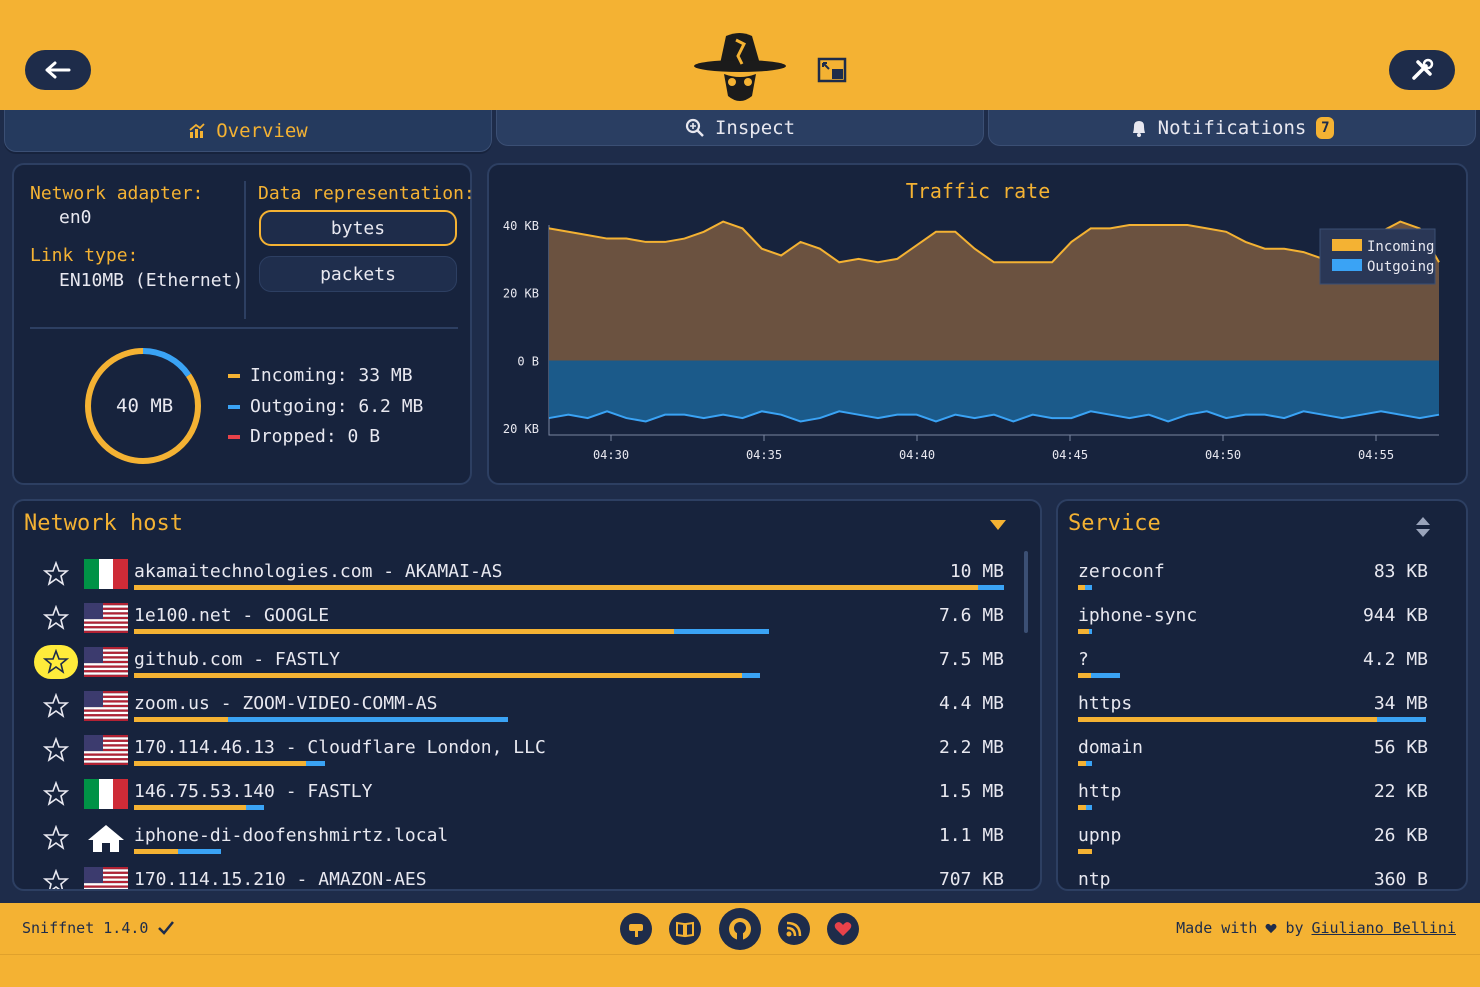 This screenshot has height=987, width=1480. Describe the element at coordinates (971, 879) in the screenshot. I see `host-traffic-value: 707 KB` at that location.